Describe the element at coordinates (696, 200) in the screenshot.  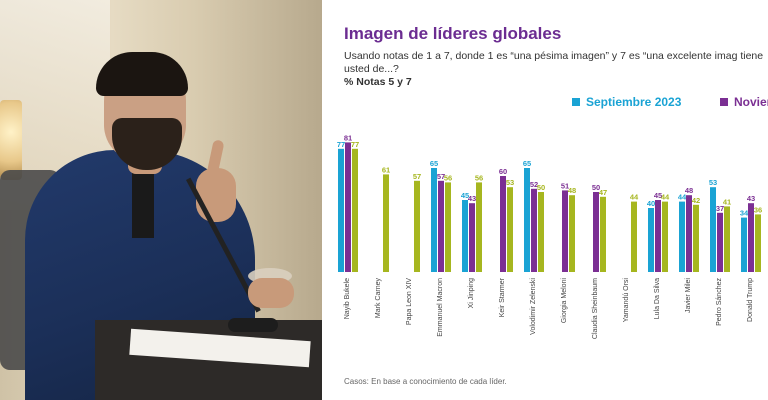
I see `bar-value-label: 42` at that location.